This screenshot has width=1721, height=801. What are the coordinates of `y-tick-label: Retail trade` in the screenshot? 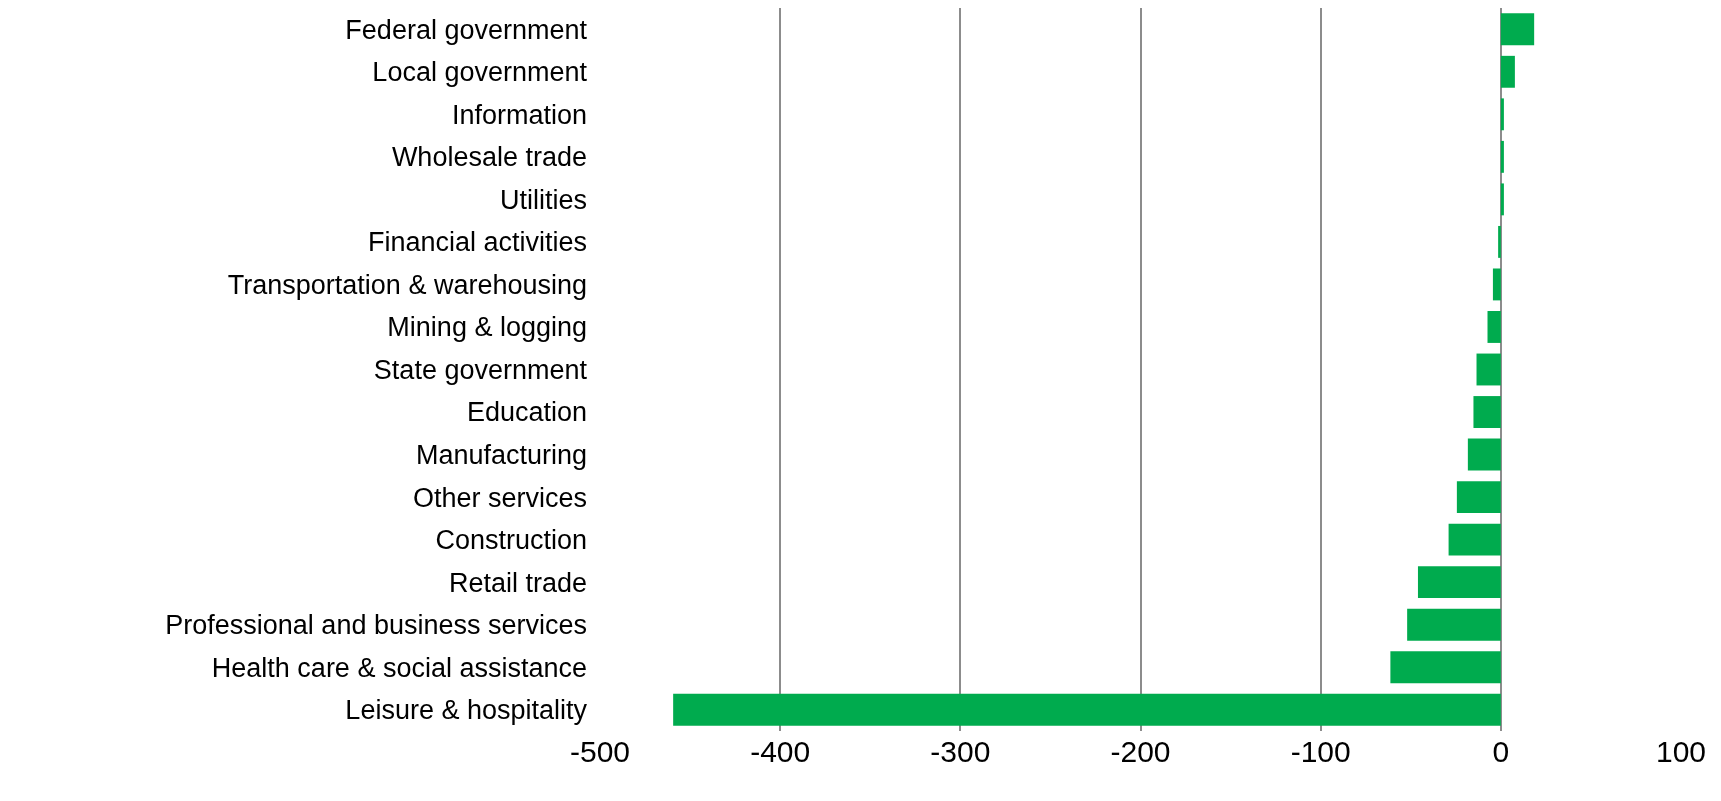 It's located at (517, 582).